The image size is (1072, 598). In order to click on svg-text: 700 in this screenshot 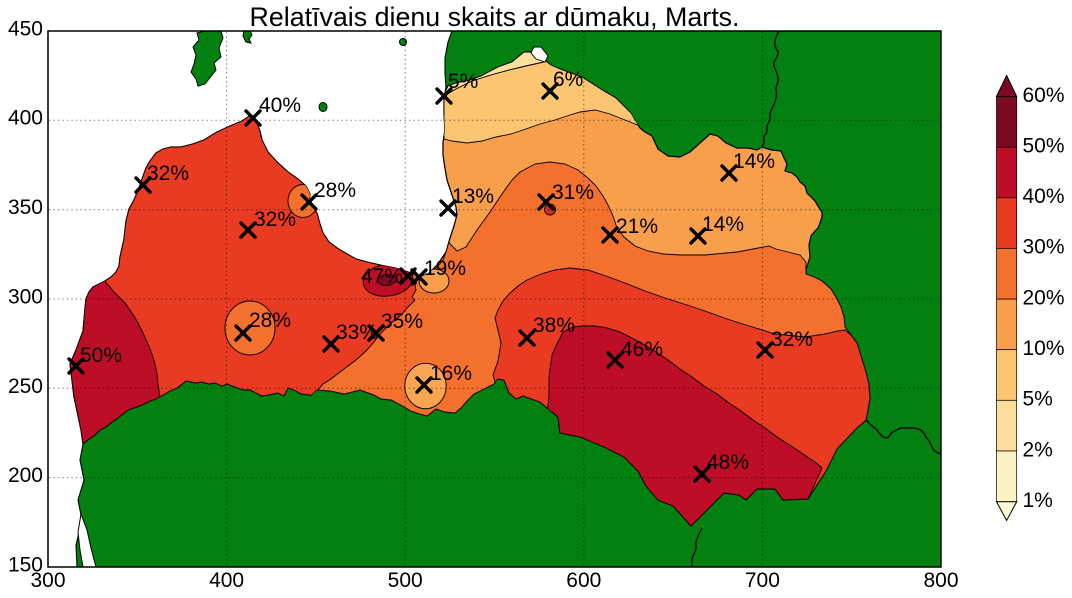, I will do `click(762, 580)`.